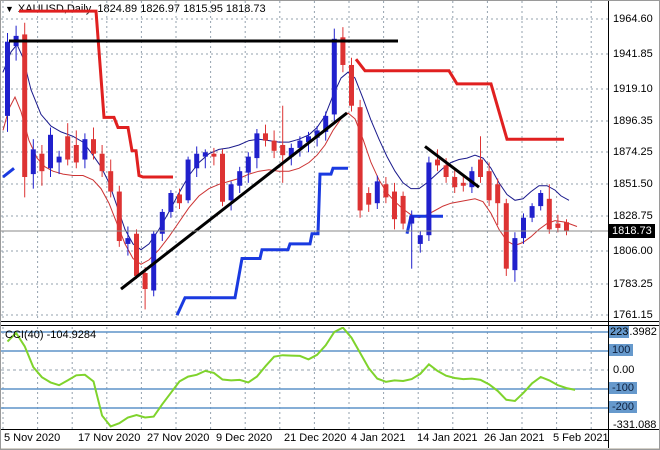 The height and width of the screenshot is (450, 660). Describe the element at coordinates (447, 438) in the screenshot. I see `date-label: 14 Jan 2021` at that location.